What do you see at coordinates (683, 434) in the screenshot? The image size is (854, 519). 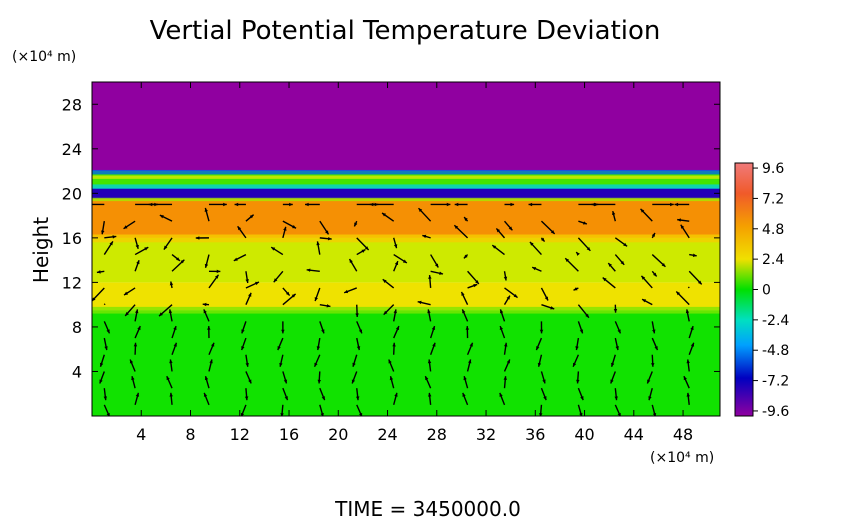 I see `x-tick-label: 48` at bounding box center [683, 434].